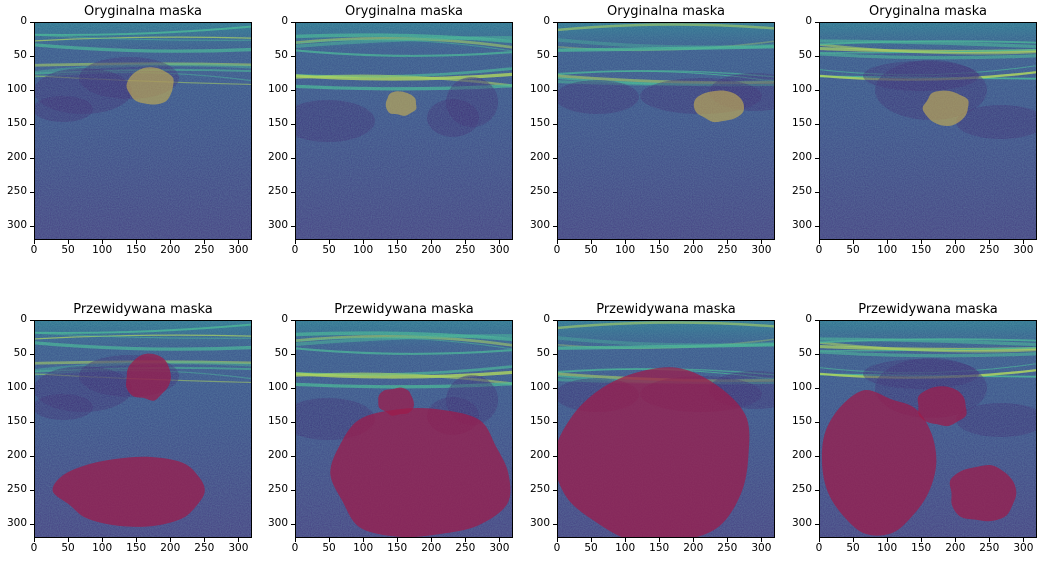 Image resolution: width=1044 pixels, height=562 pixels. Describe the element at coordinates (591, 548) in the screenshot. I see `x-tick-label: 50` at that location.